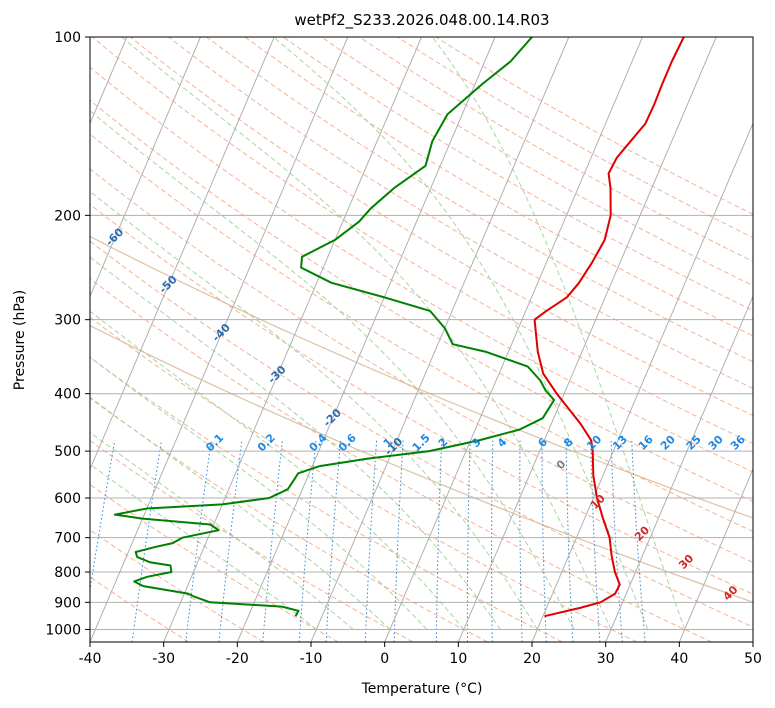  What do you see at coordinates (20, 340) in the screenshot?
I see `y-axis-label: Pressure (hPa)` at bounding box center [20, 340].